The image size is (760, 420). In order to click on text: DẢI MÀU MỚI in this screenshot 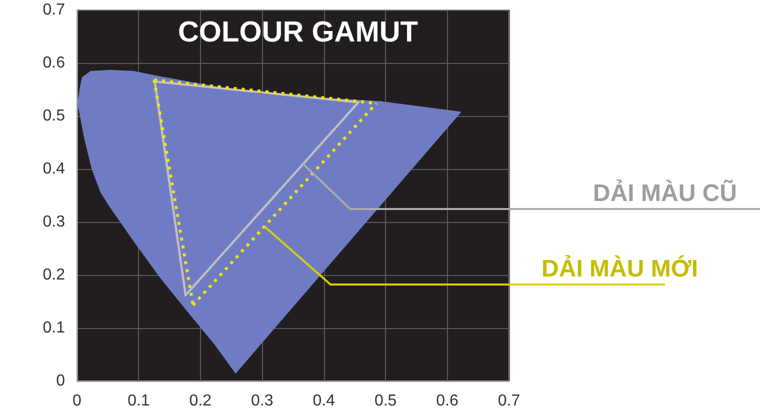, I will do `click(620, 268)`.